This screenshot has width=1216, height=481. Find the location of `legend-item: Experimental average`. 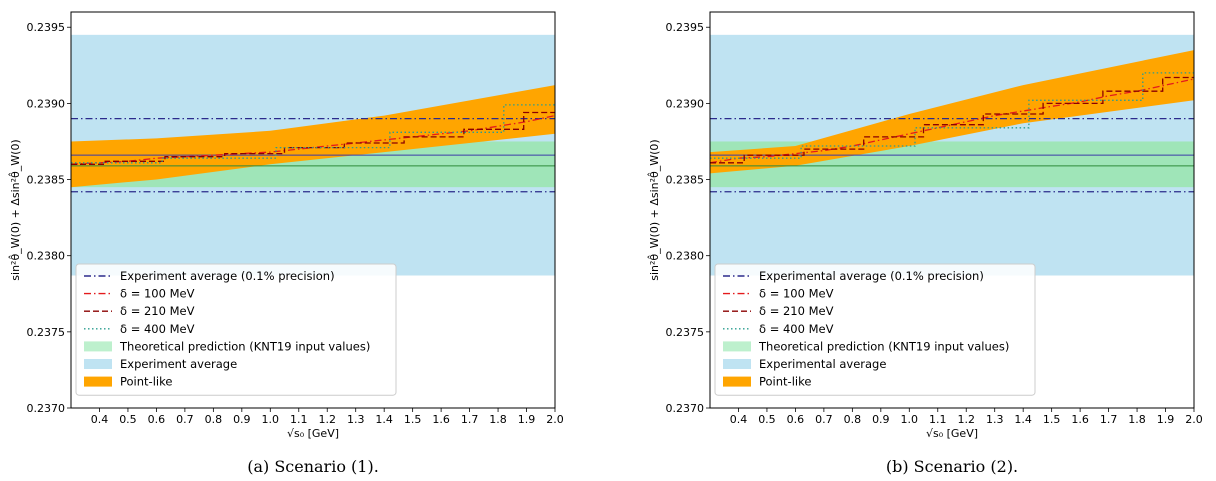

legend-item: Experimental average is located at coordinates (804, 364).